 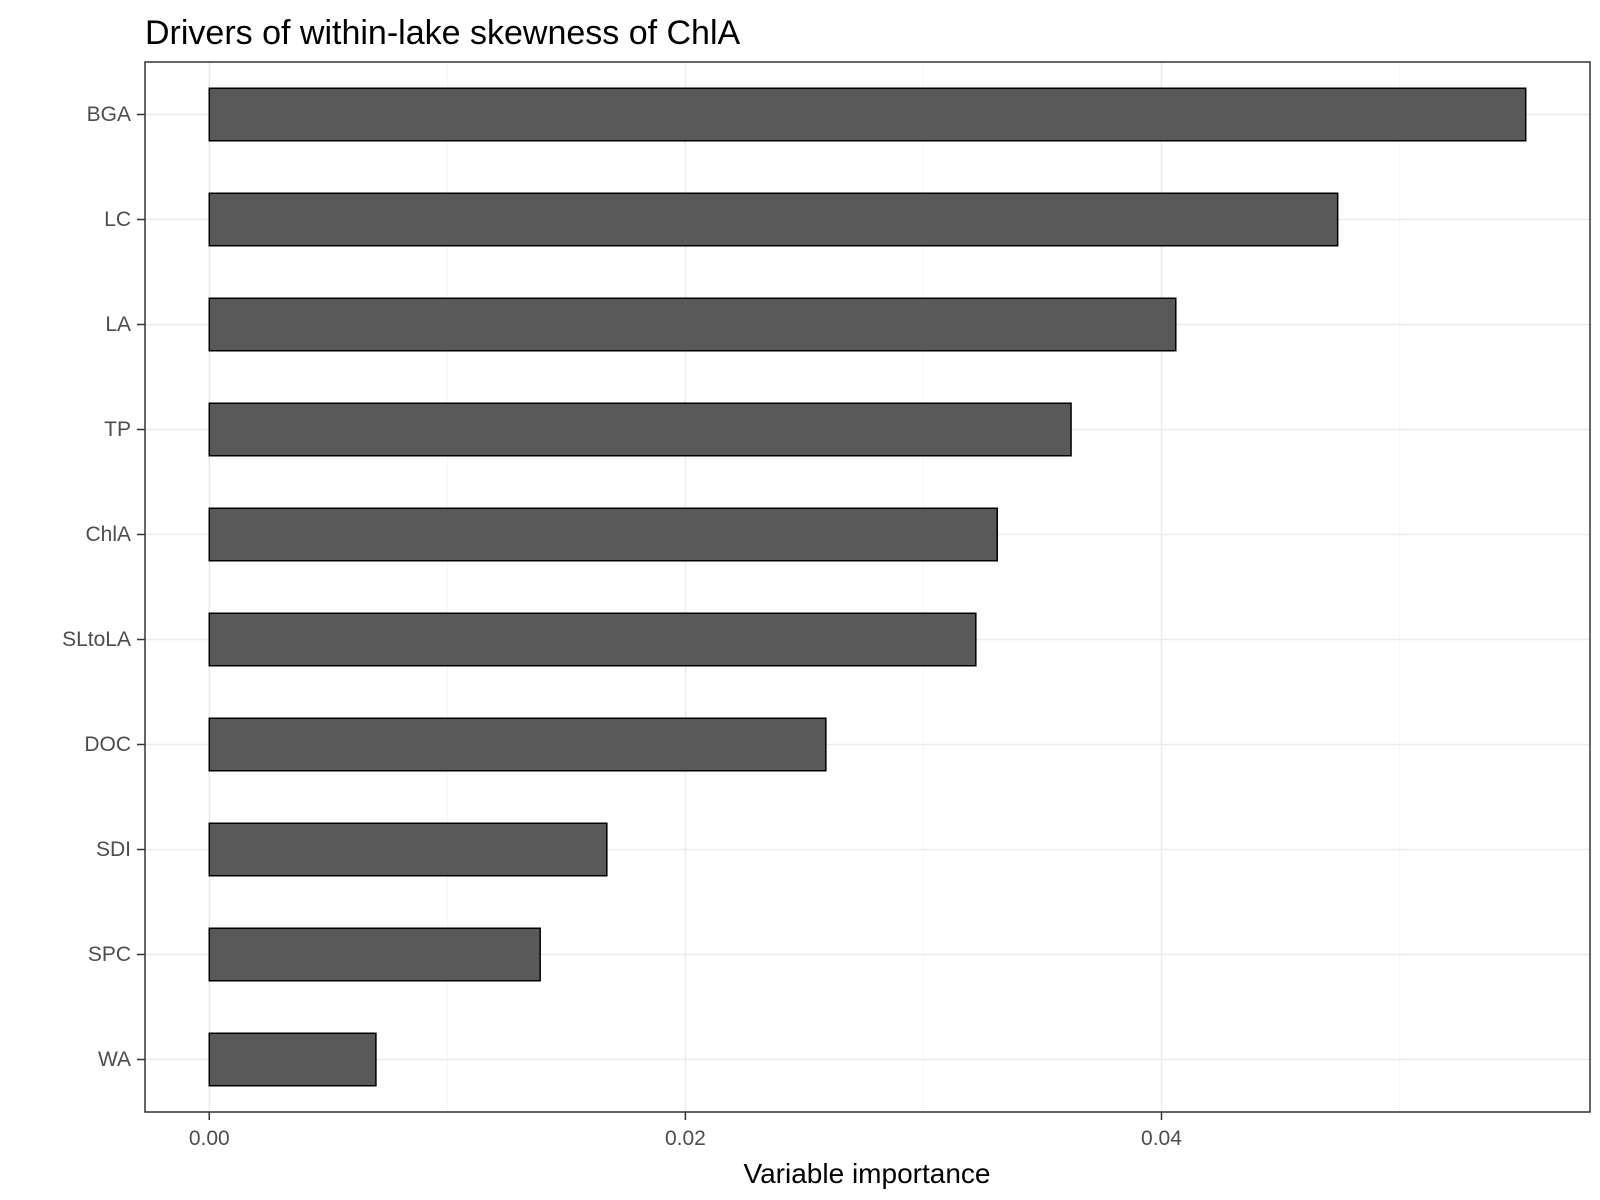 What do you see at coordinates (108, 534) in the screenshot?
I see `y-tick-label-chla: ChlA` at bounding box center [108, 534].